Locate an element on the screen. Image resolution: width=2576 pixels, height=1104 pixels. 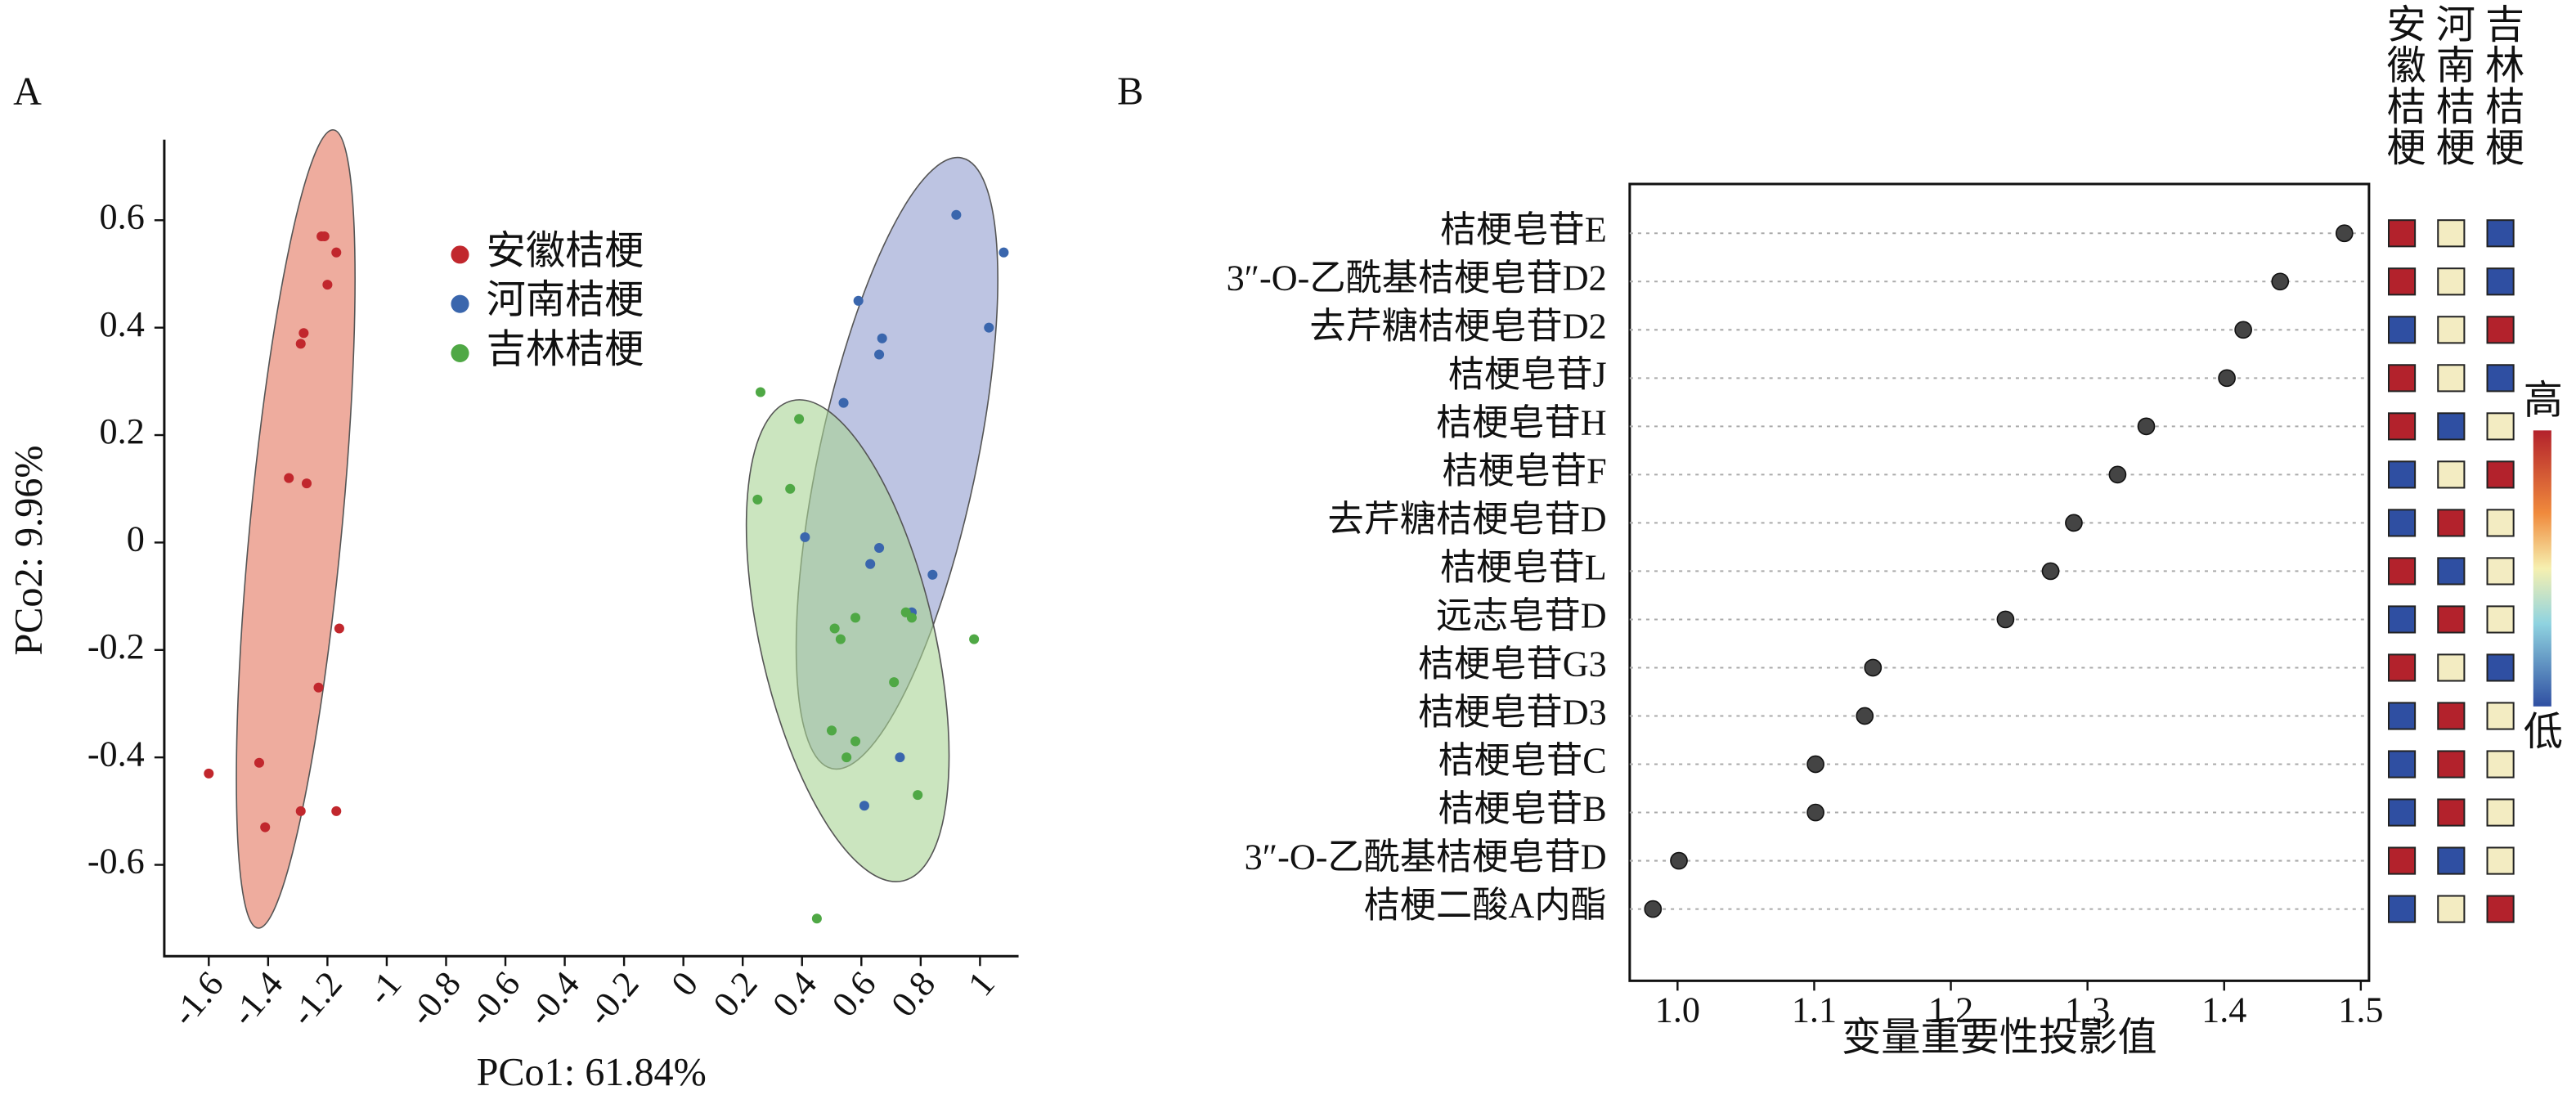
x-tick-label: -1.4 is located at coordinates (257, 999).